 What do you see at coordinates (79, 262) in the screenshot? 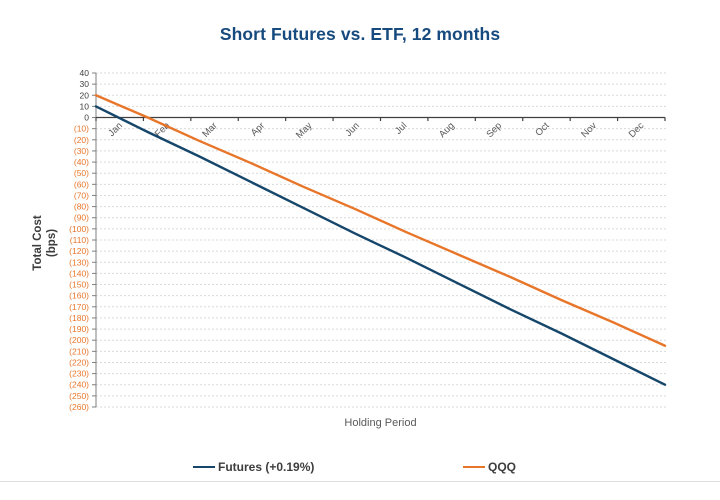
I see `svg-text: (130)` at bounding box center [79, 262].